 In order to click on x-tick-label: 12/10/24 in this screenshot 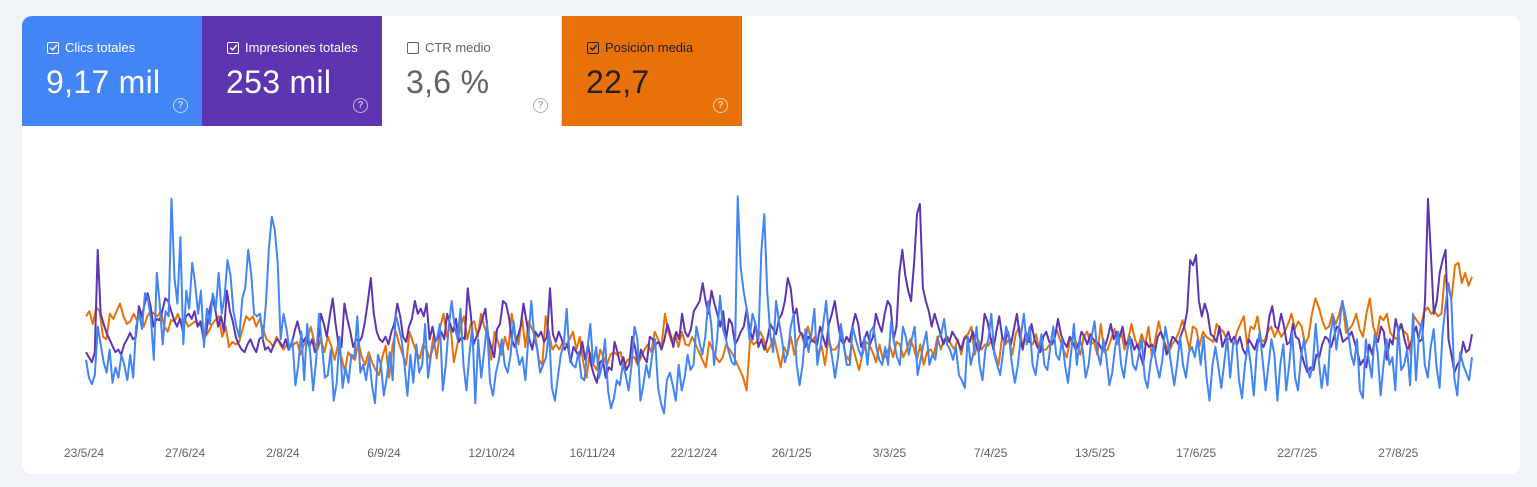, I will do `click(491, 453)`.